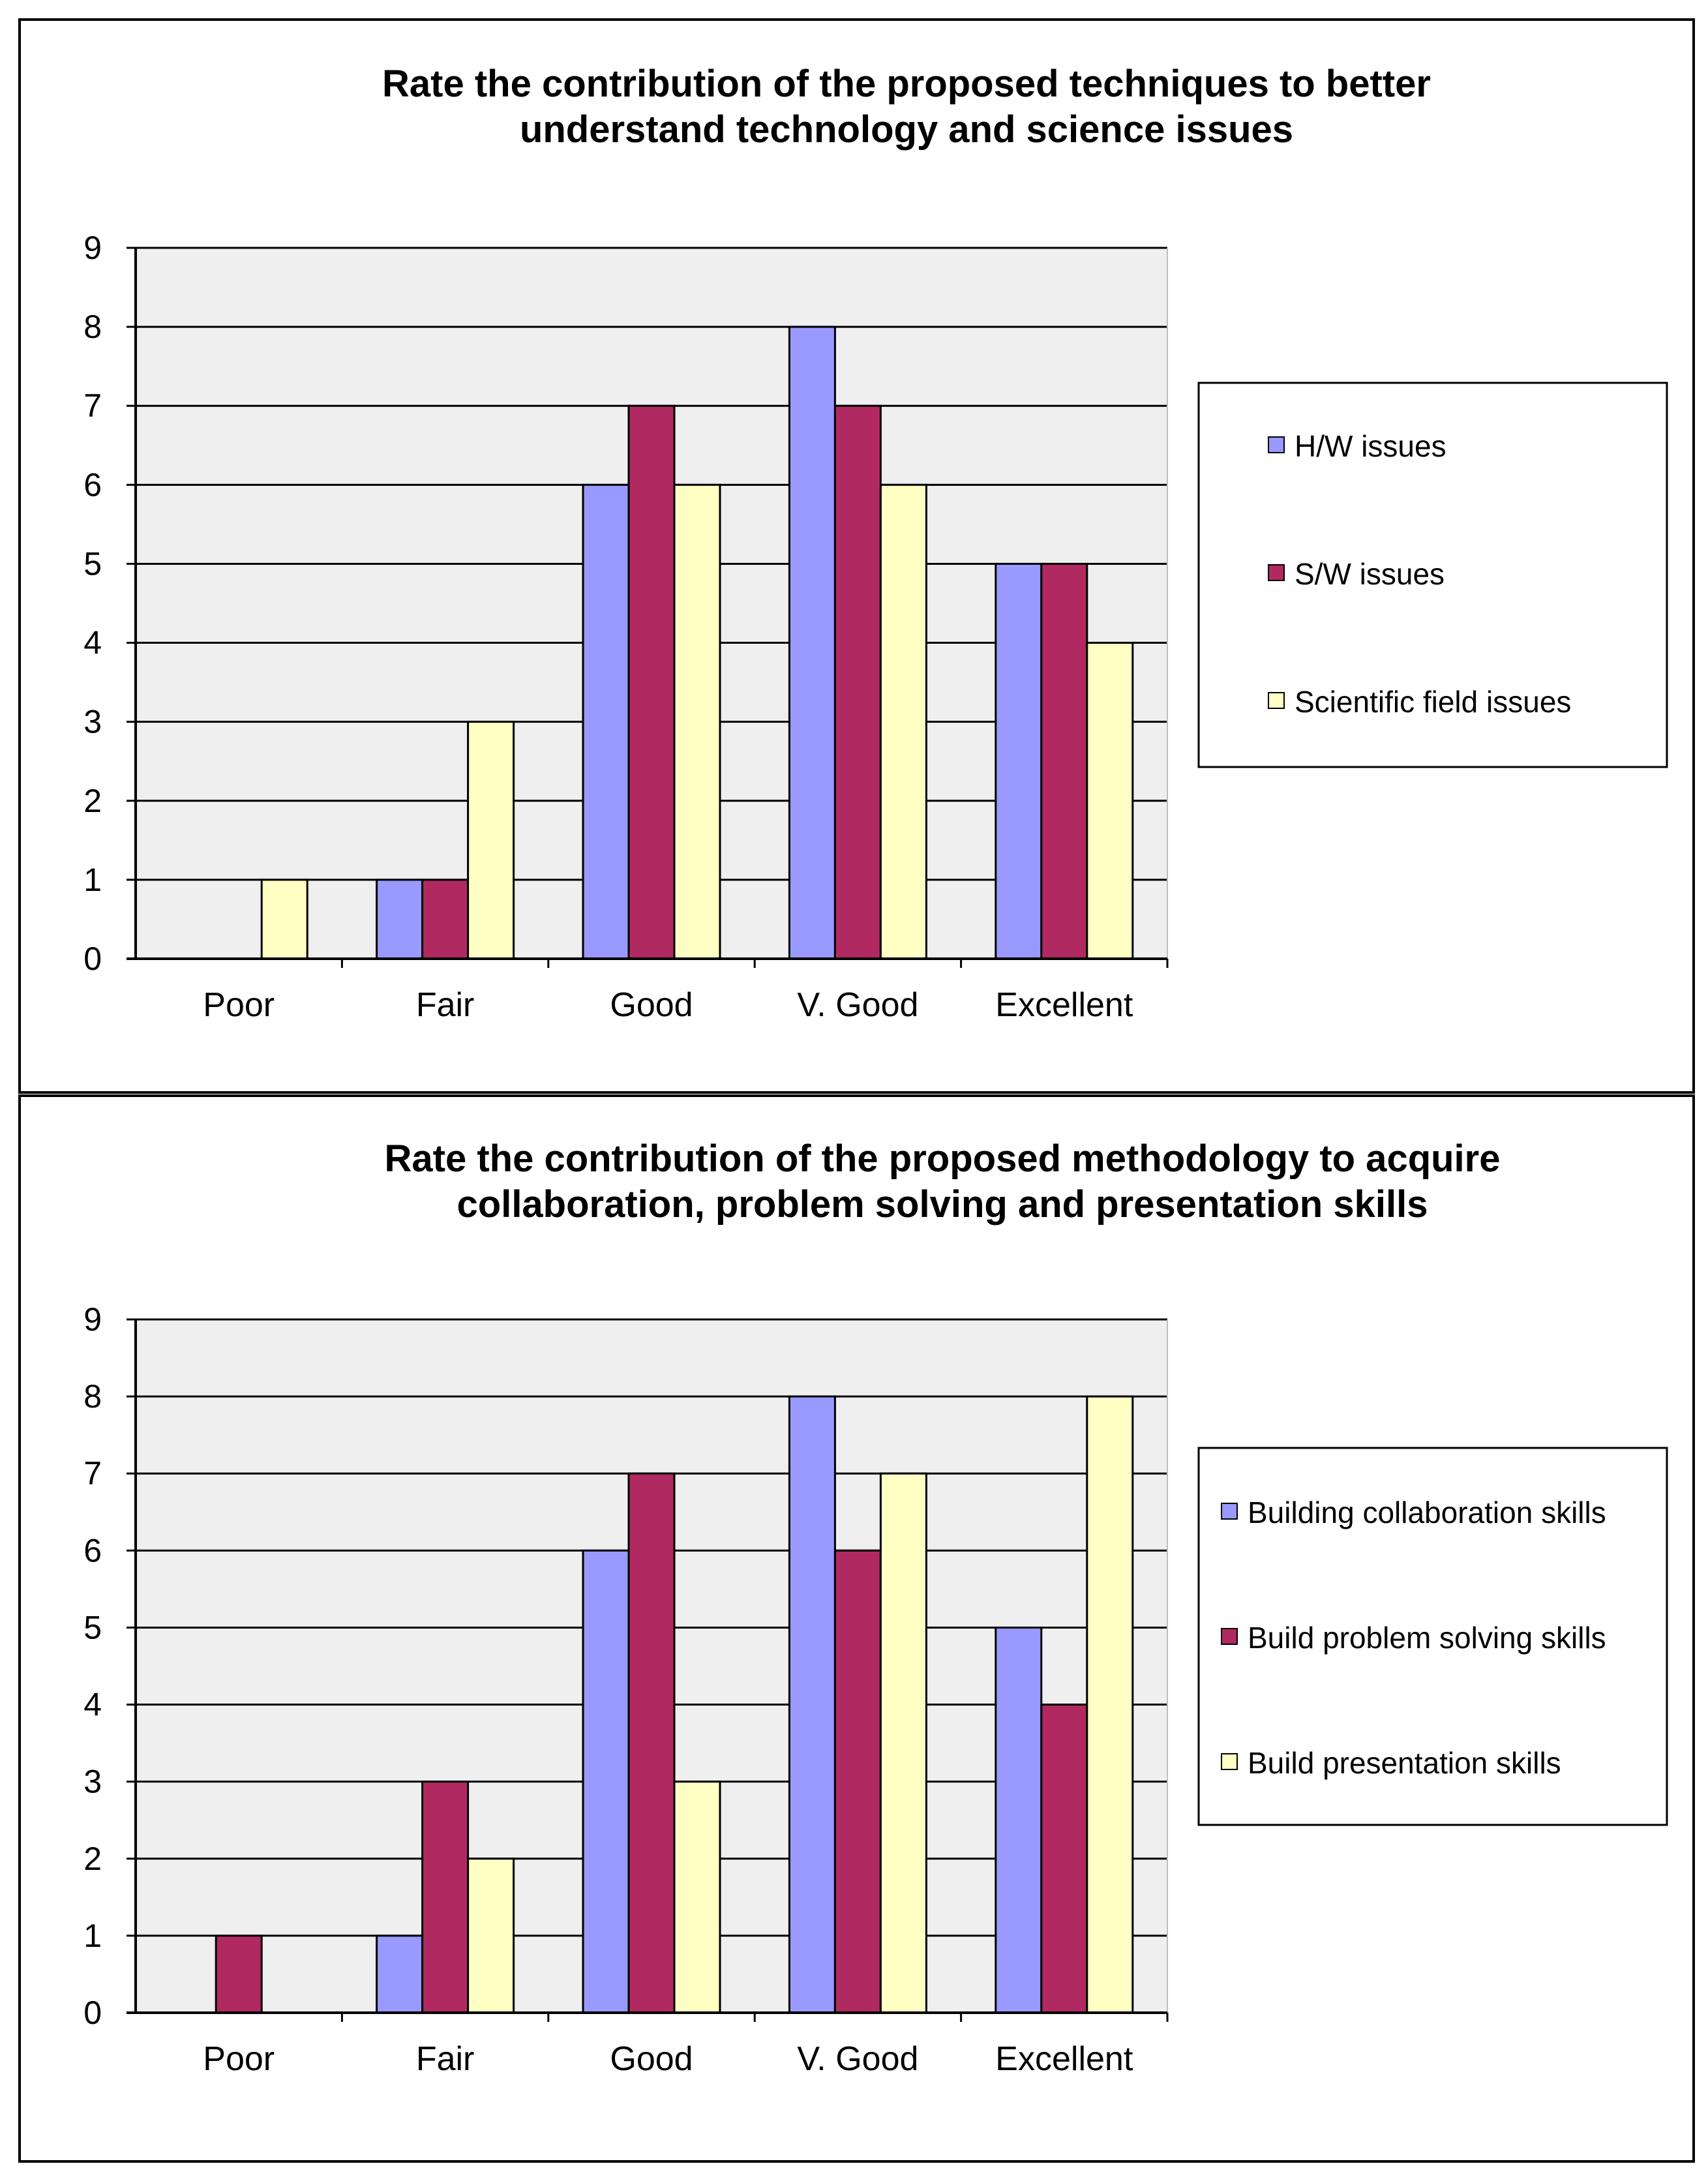 The width and height of the screenshot is (1708, 2181). What do you see at coordinates (857, 1781) in the screenshot?
I see `bar-build-problem-solving-skills-v-good` at bounding box center [857, 1781].